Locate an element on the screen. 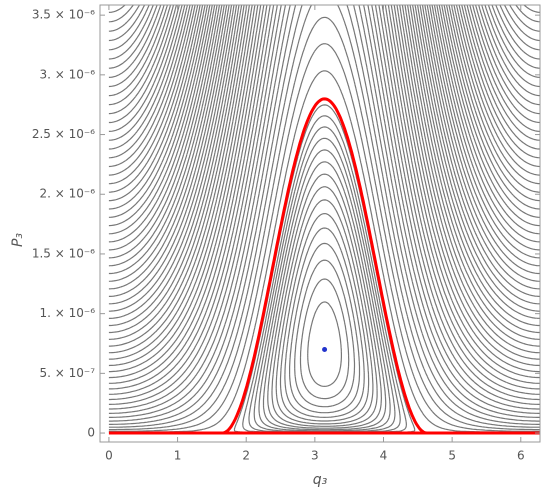 The width and height of the screenshot is (545, 498). x-tick-label: 0 is located at coordinates (109, 456).